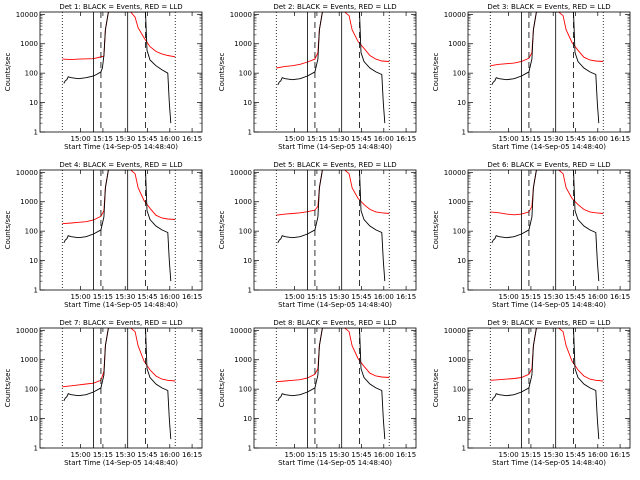  What do you see at coordinates (120, 165) in the screenshot?
I see `panel-title: Det 4: BLACK = Events, RED = LLD` at bounding box center [120, 165].